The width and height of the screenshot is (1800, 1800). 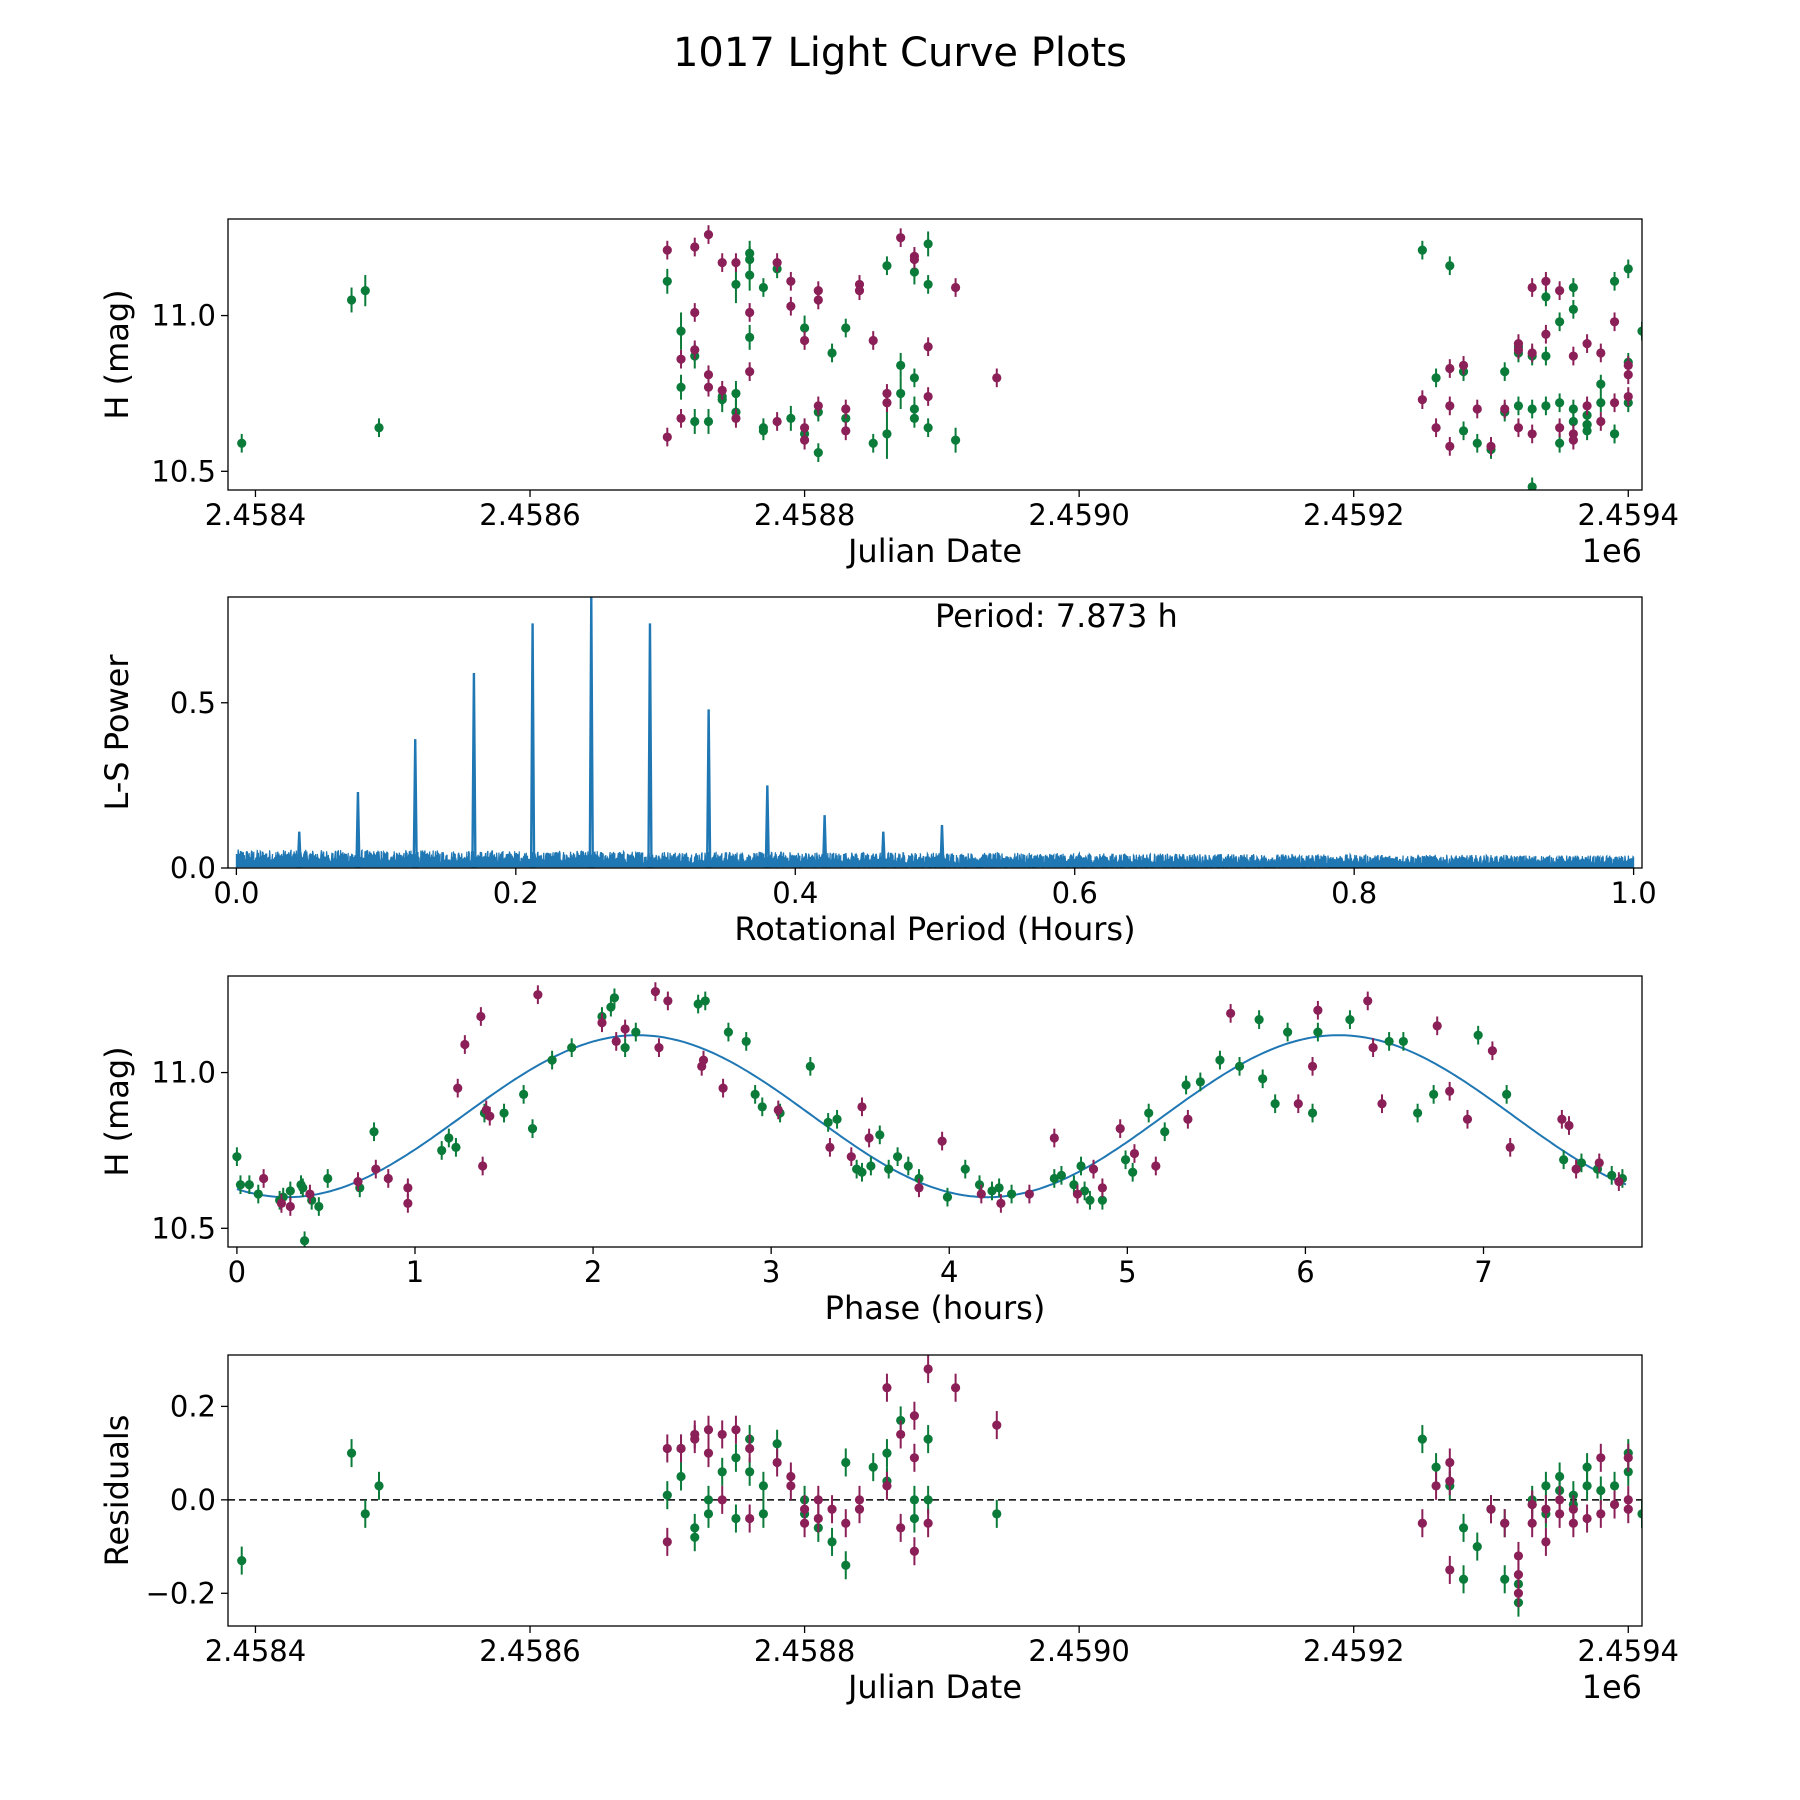 I want to click on y-tick-label: 10.5, so click(x=183, y=1228).